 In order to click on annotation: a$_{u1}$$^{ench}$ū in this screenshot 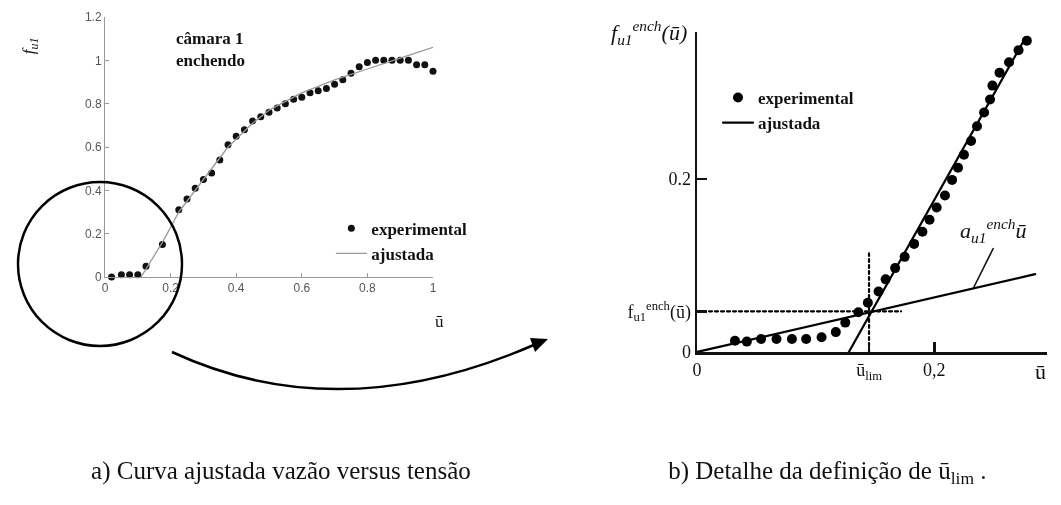, I will do `click(993, 230)`.